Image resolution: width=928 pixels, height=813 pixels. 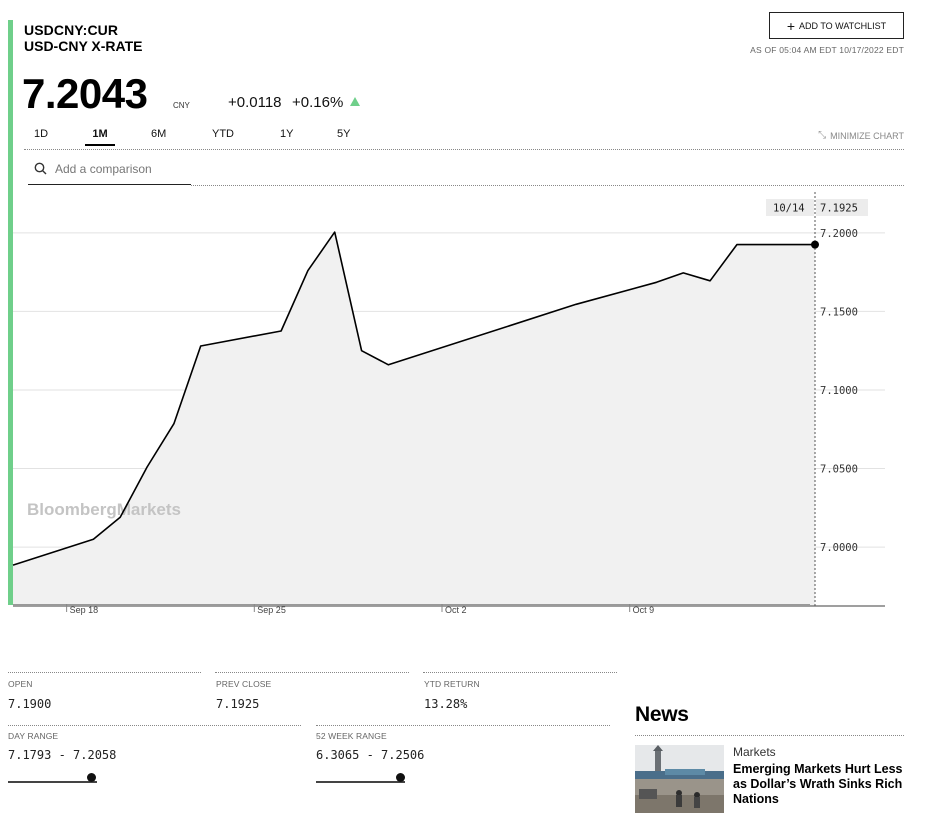 I want to click on y-tick-label: 7.0000, so click(x=839, y=548).